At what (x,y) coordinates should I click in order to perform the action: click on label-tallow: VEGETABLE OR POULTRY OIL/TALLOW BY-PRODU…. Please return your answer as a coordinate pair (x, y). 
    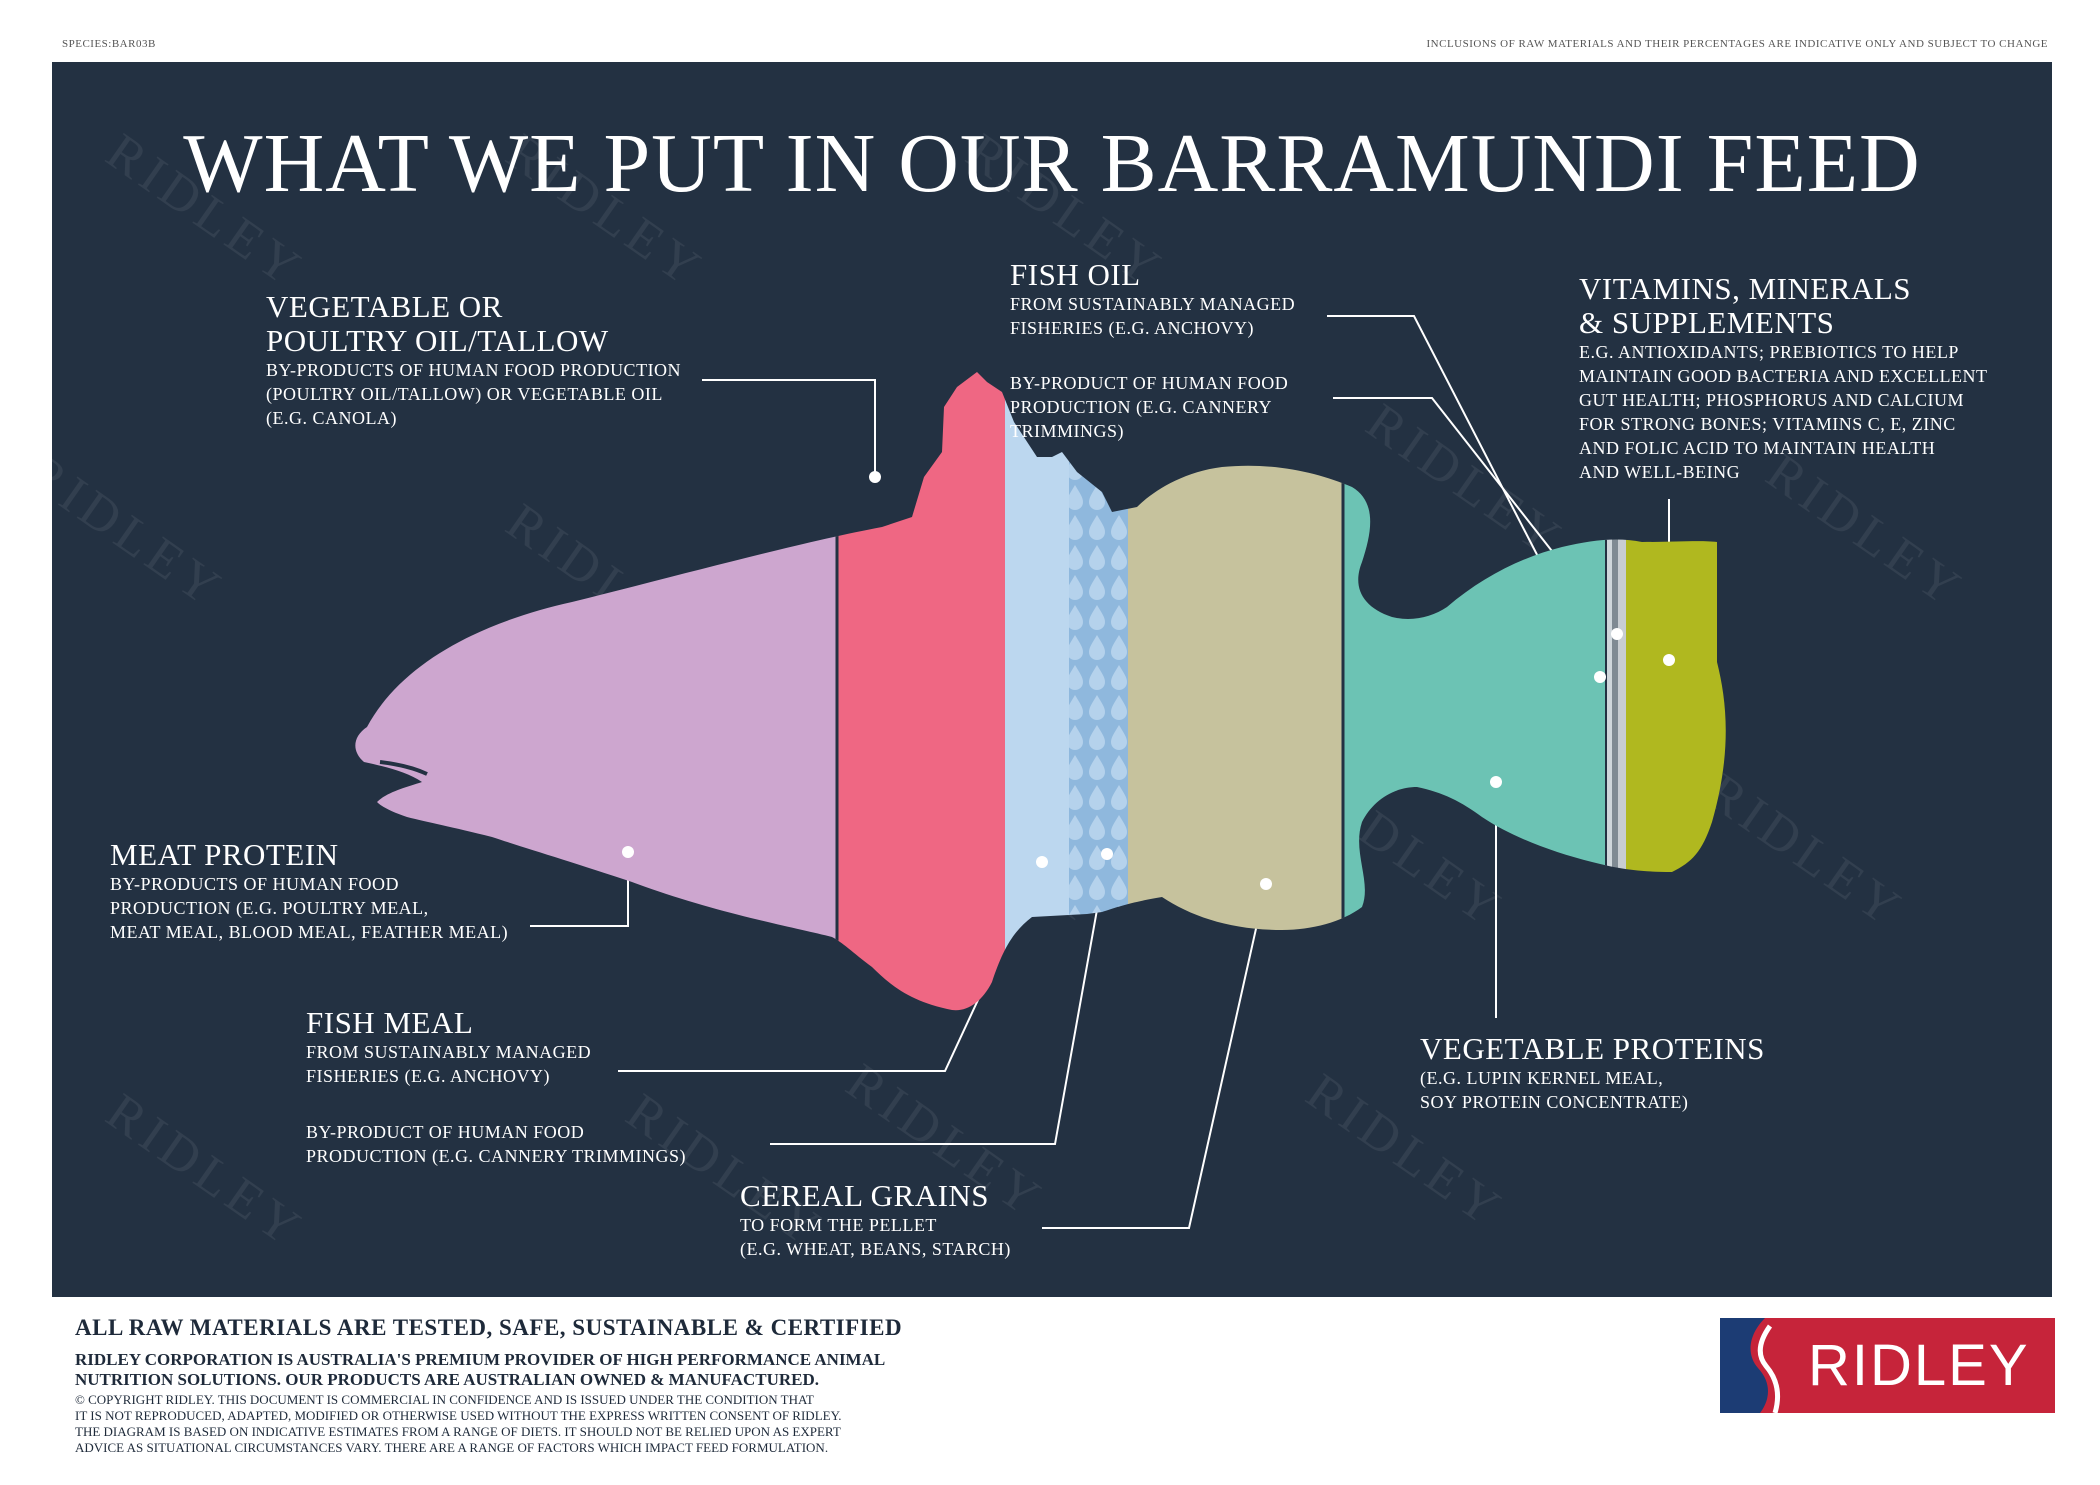
    Looking at the image, I should click on (473, 360).